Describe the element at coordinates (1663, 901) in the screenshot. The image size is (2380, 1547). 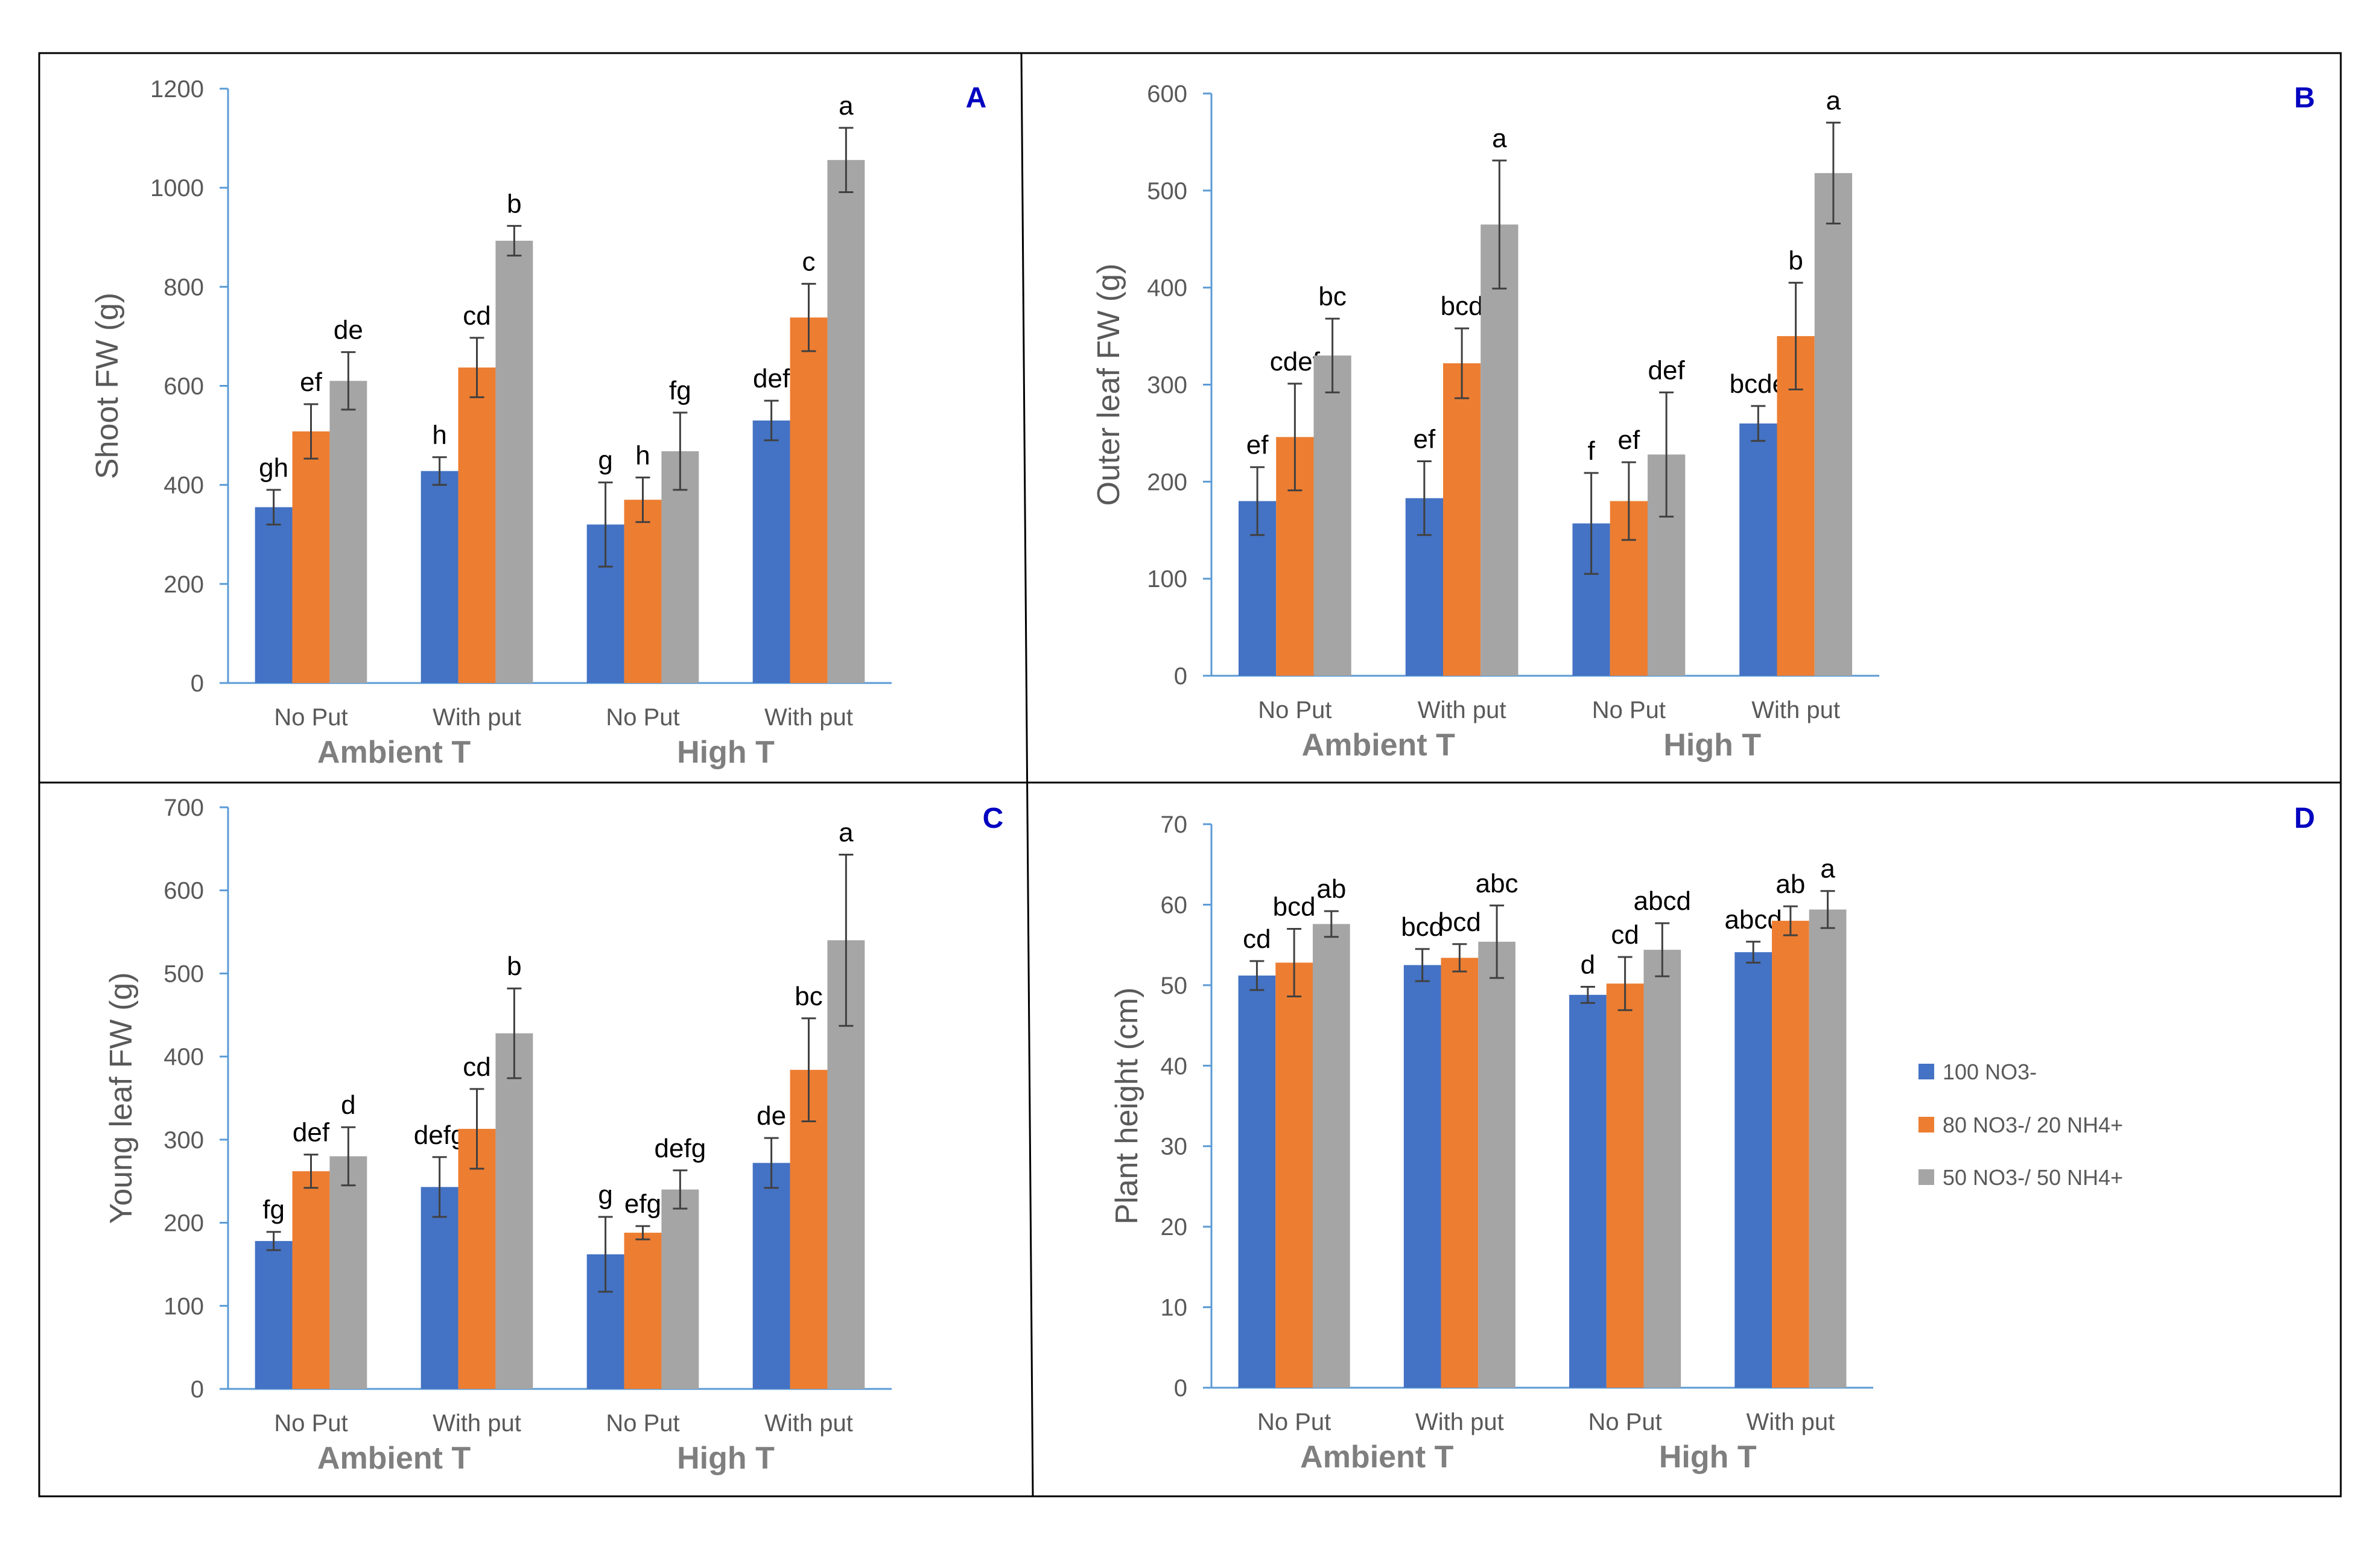
I see `significance-letter: abcd` at that location.